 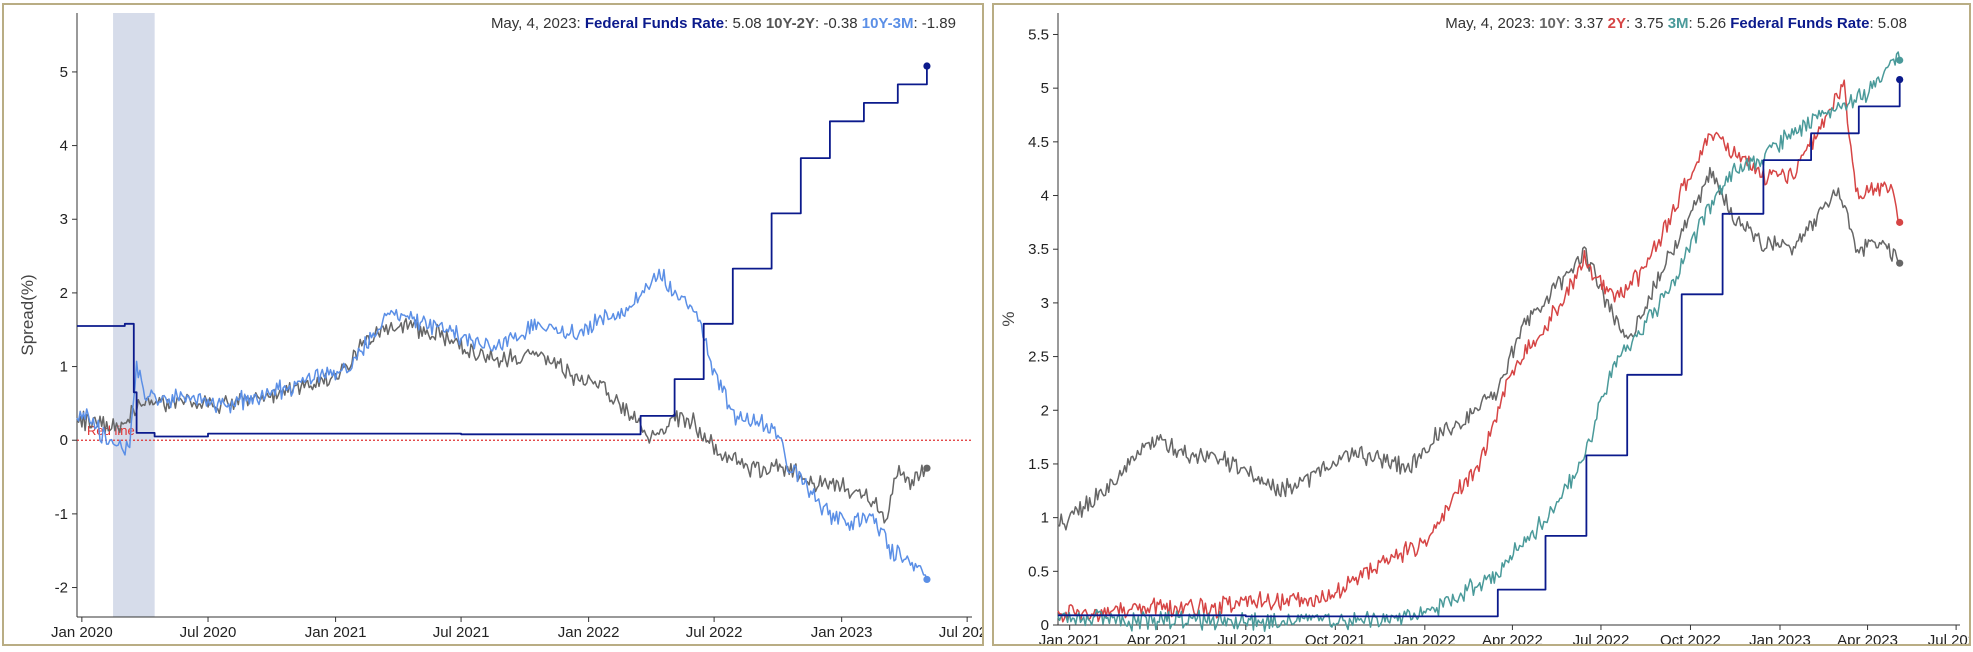 I want to click on readout-10y3m-value: -1.89, so click(x=938, y=23).